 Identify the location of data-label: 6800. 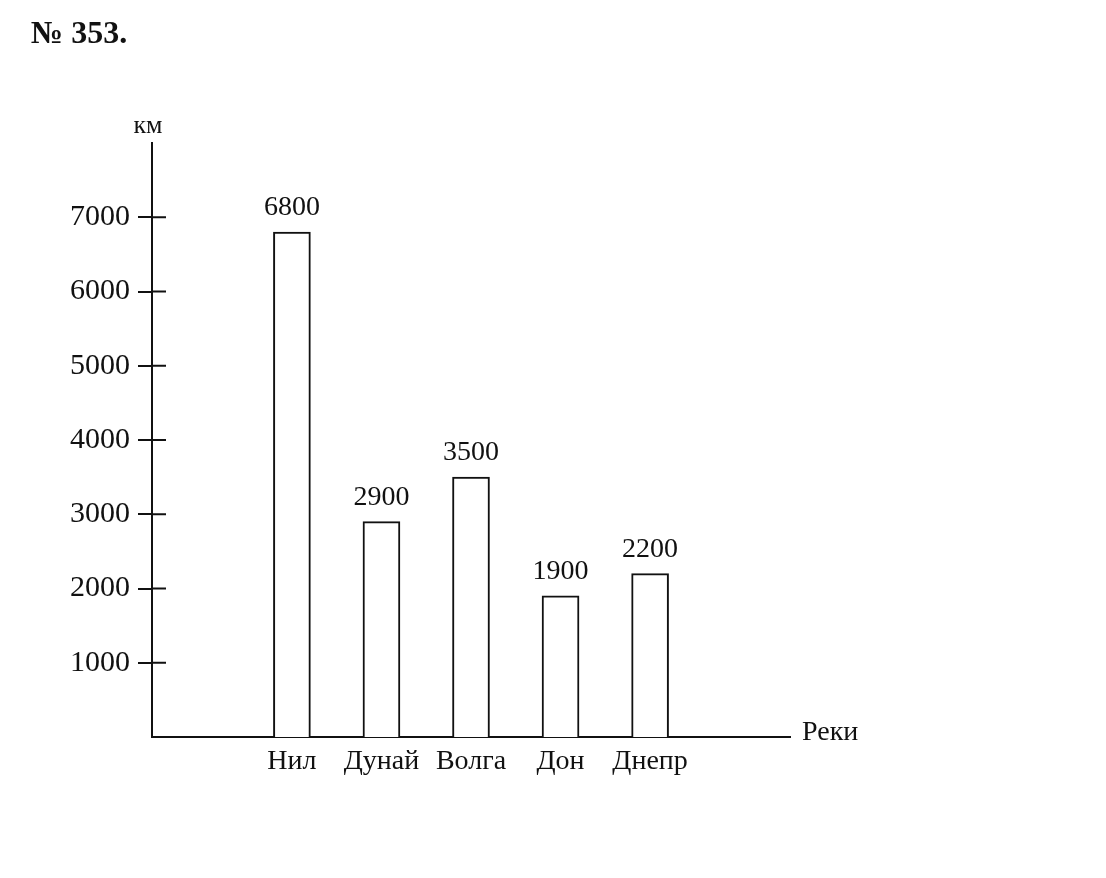
(291, 206).